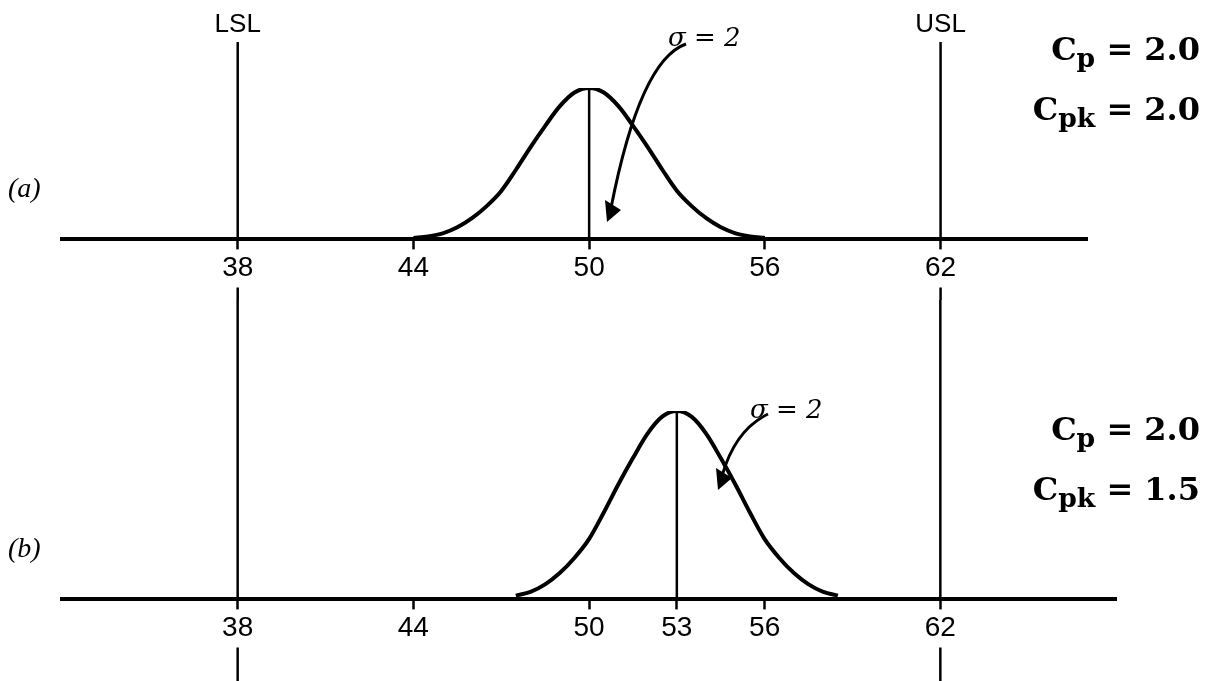 The image size is (1218, 681). I want to click on ref-line-label: USL, so click(940, 23).